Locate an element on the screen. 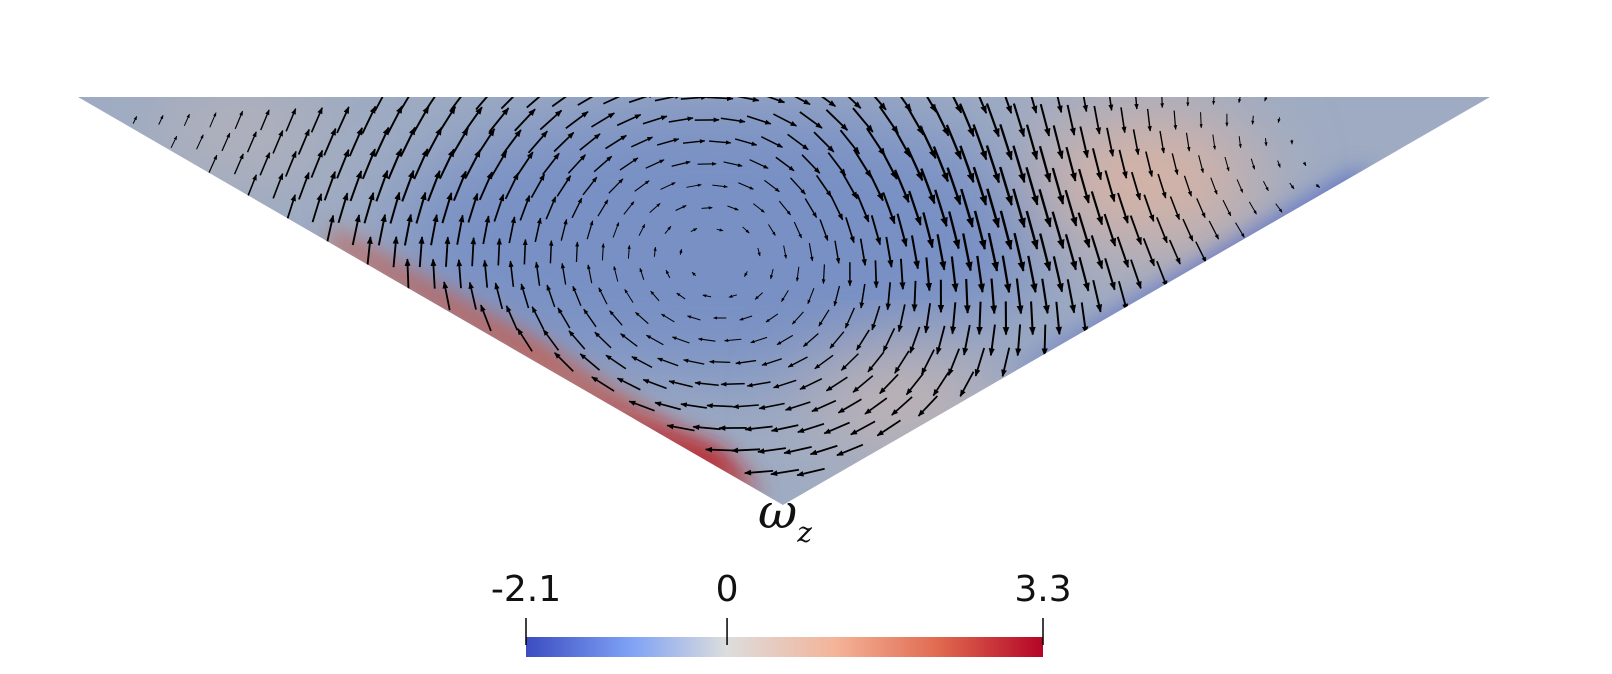 The width and height of the screenshot is (1612, 674). colorbar-subscript: z is located at coordinates (804, 532).